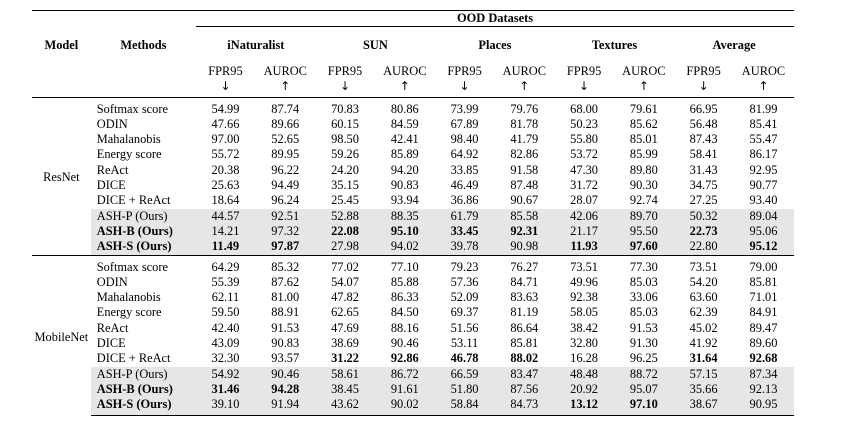  Describe the element at coordinates (614, 45) in the screenshot. I see `dataset-header-textures: Textures` at that location.